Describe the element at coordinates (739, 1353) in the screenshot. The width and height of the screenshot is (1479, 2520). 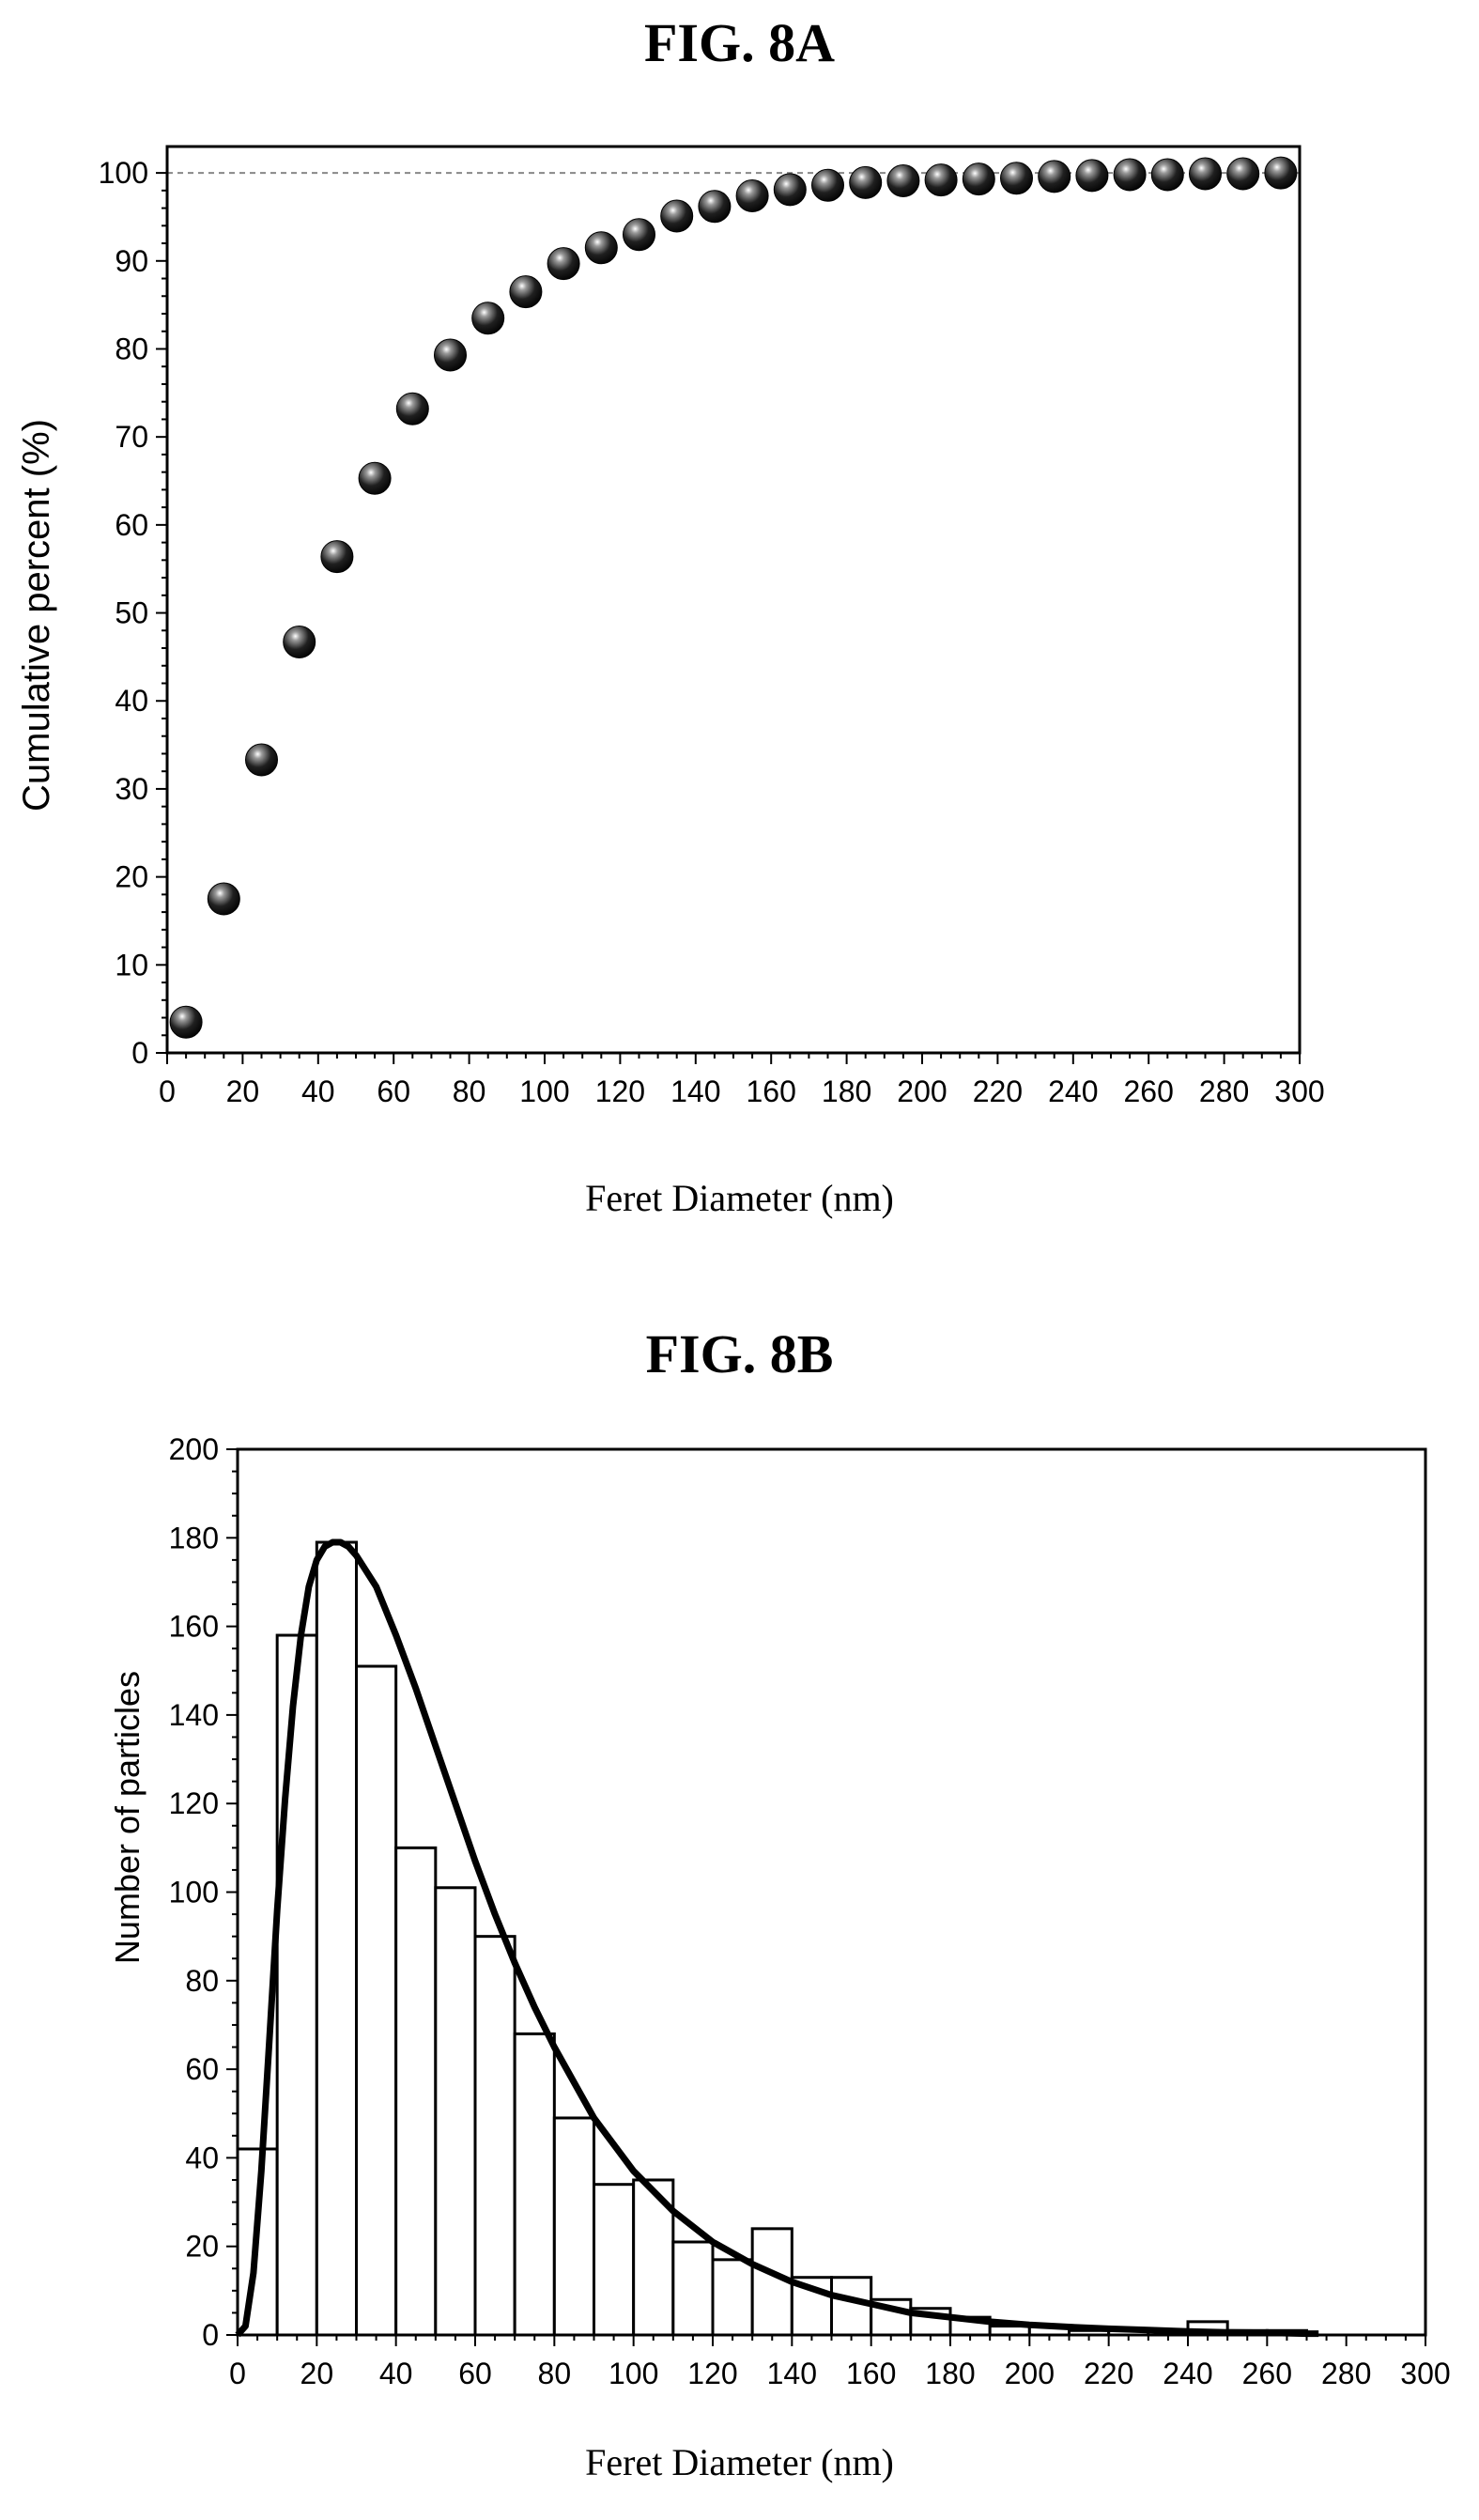
I see `figure-b-title: FIG. 8B` at that location.